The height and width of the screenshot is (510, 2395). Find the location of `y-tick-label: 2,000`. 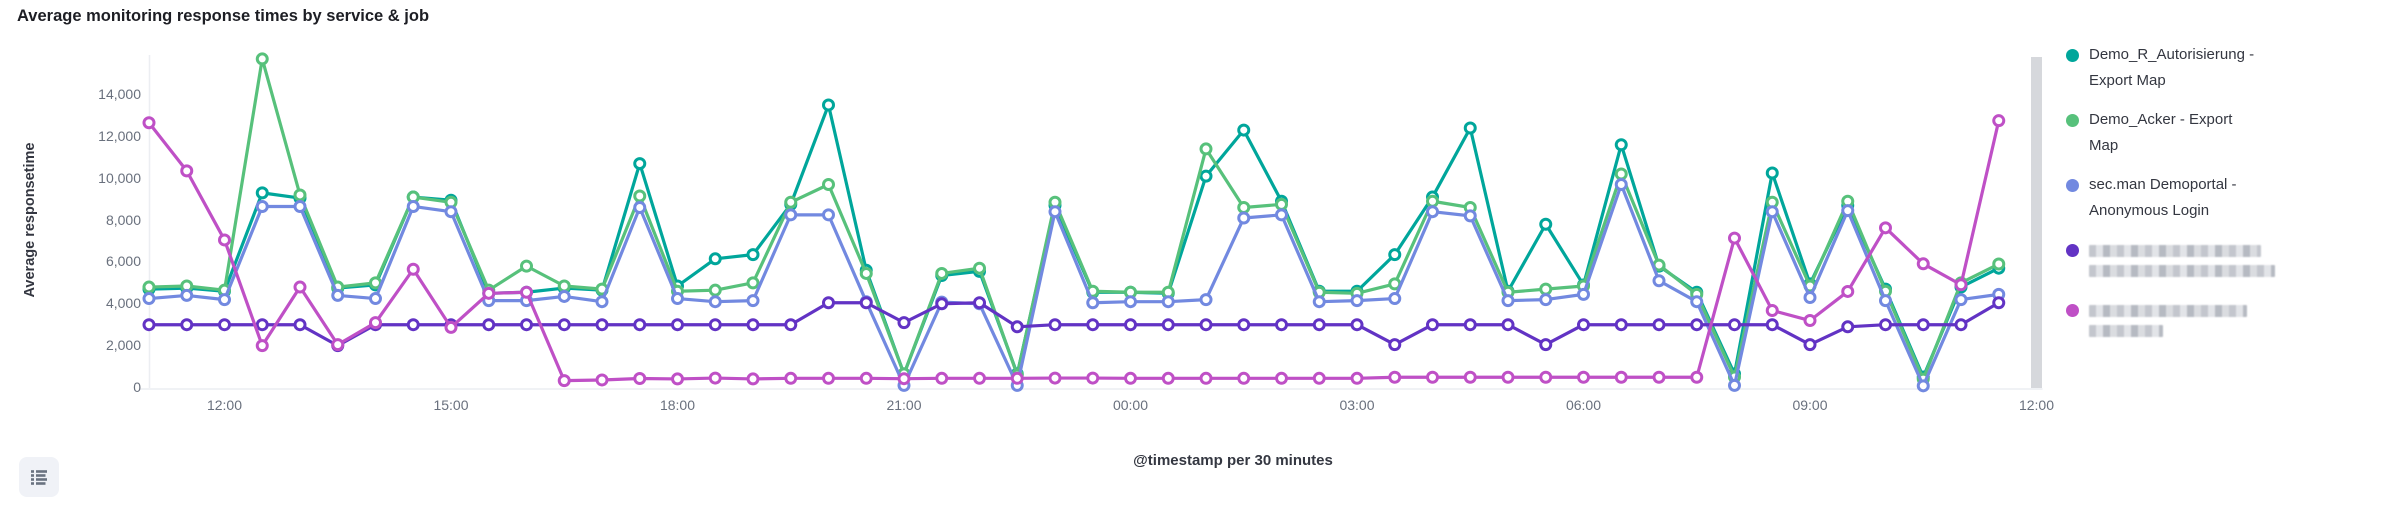

y-tick-label: 2,000 is located at coordinates (123, 345).